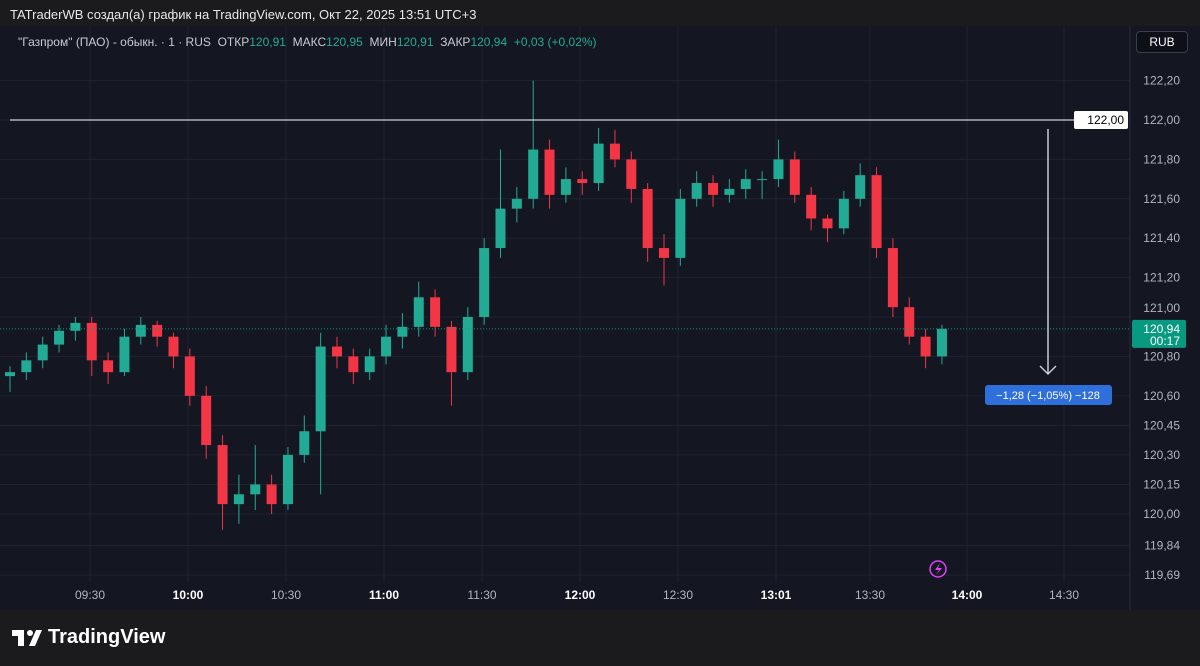 The height and width of the screenshot is (666, 1200). What do you see at coordinates (344, 42) in the screenshot?
I see `high-value: 120,95` at bounding box center [344, 42].